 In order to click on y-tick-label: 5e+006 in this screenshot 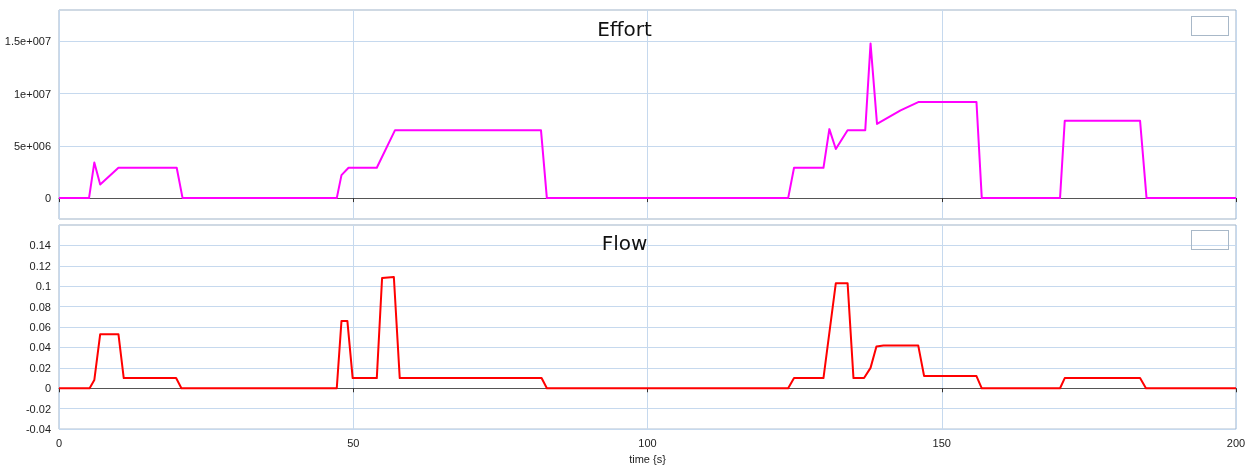, I will do `click(32, 145)`.